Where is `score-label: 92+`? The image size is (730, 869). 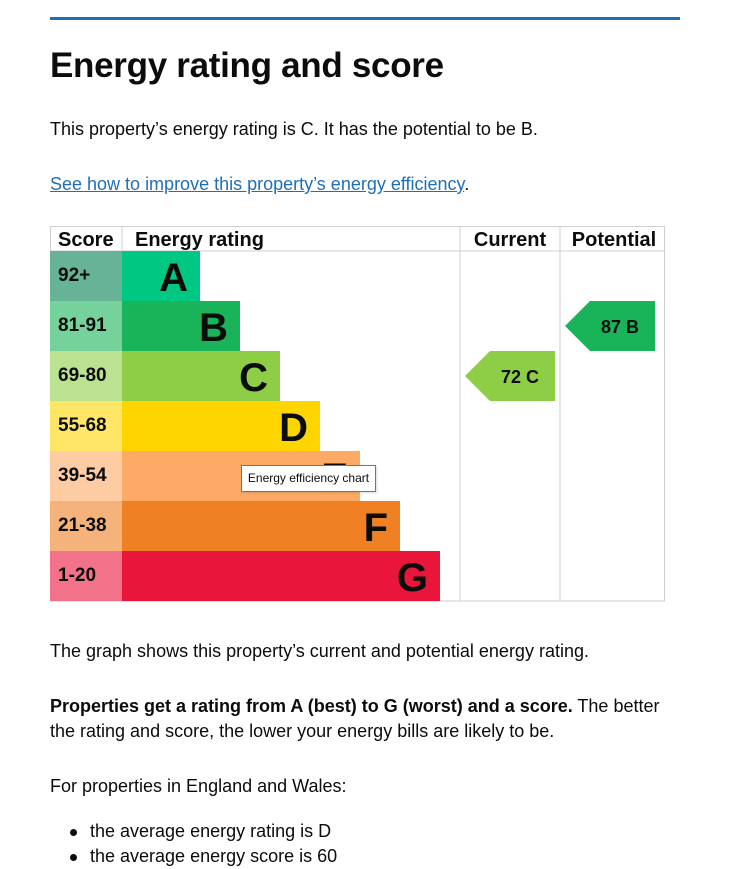
score-label: 92+ is located at coordinates (74, 275).